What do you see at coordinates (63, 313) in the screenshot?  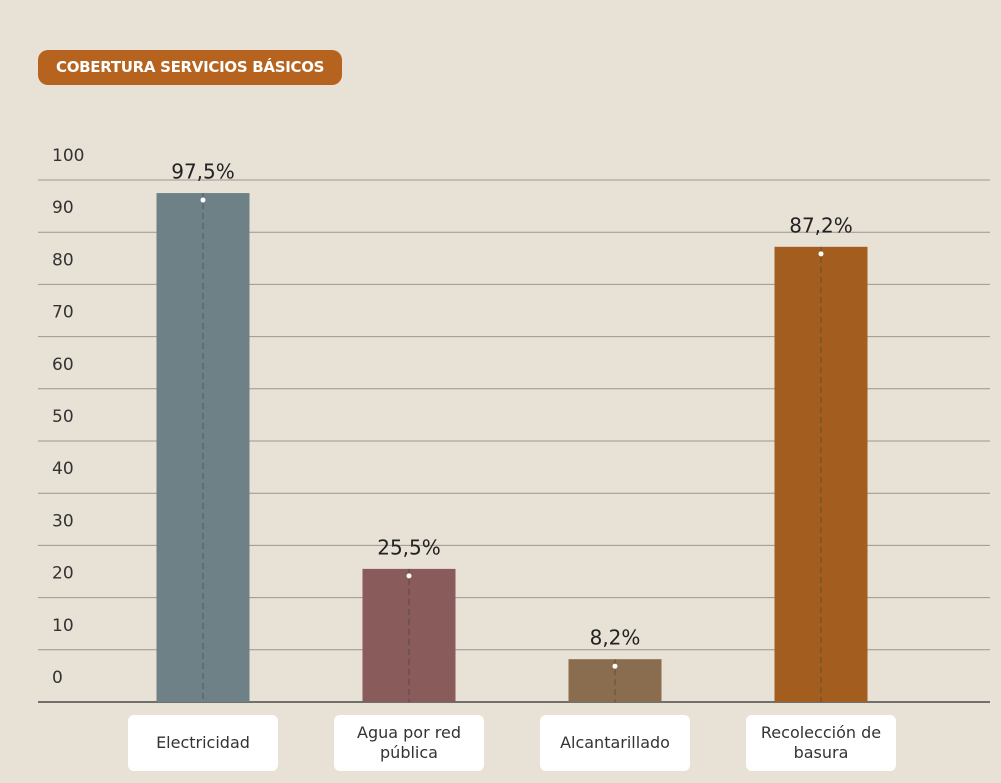 I see `y-tick-label: 70` at bounding box center [63, 313].